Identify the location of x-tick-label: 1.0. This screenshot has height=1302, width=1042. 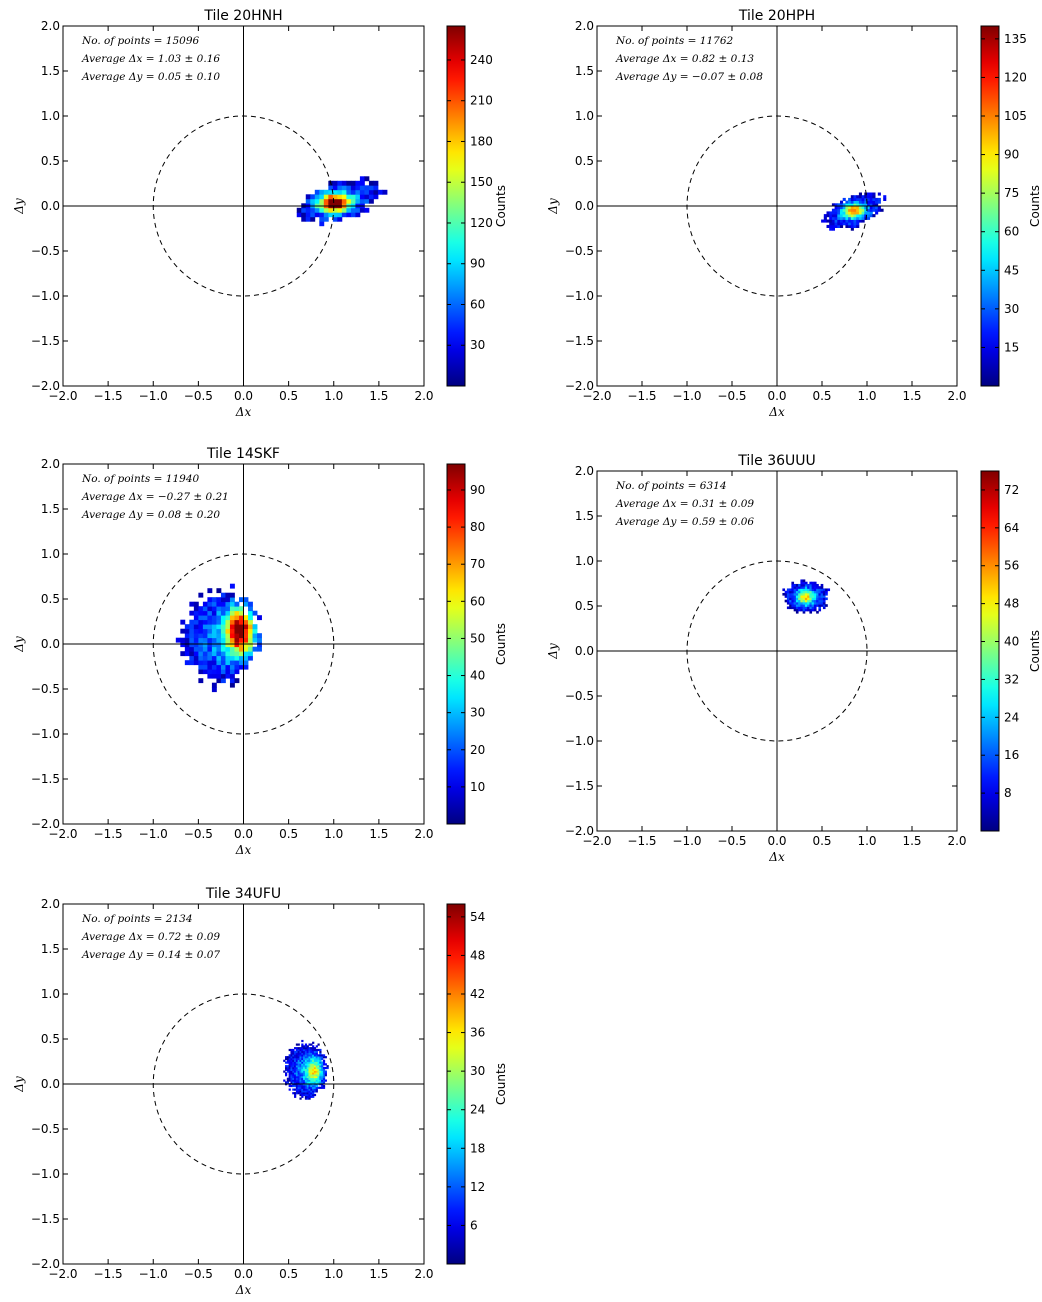
(333, 396).